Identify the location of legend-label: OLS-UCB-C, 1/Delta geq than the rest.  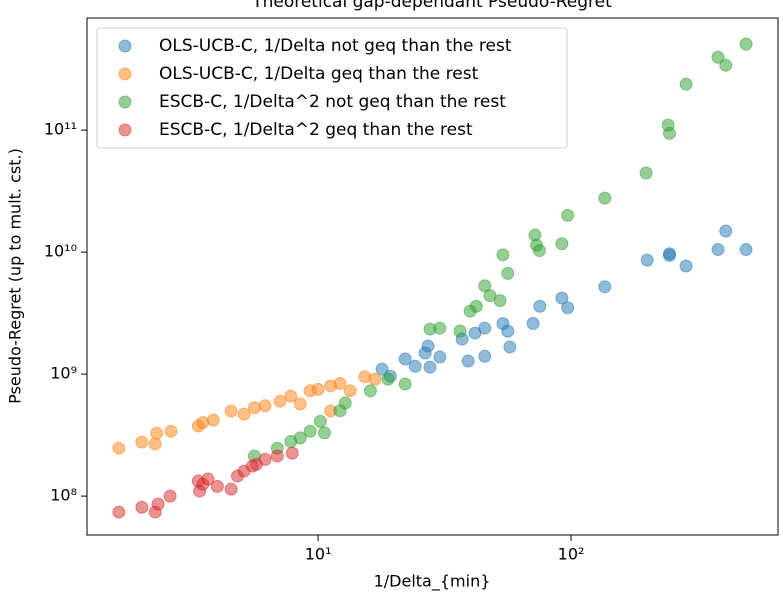
(319, 74).